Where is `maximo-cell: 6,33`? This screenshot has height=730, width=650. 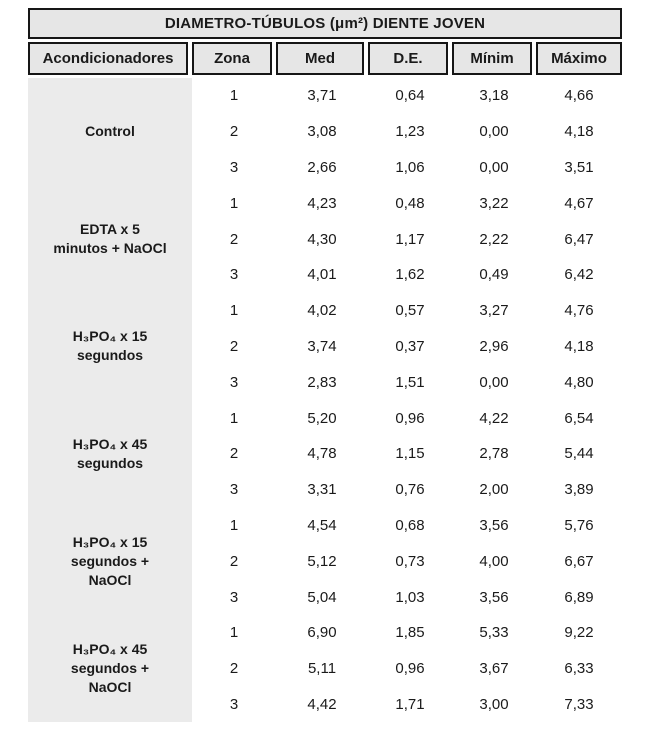 maximo-cell: 6,33 is located at coordinates (579, 668).